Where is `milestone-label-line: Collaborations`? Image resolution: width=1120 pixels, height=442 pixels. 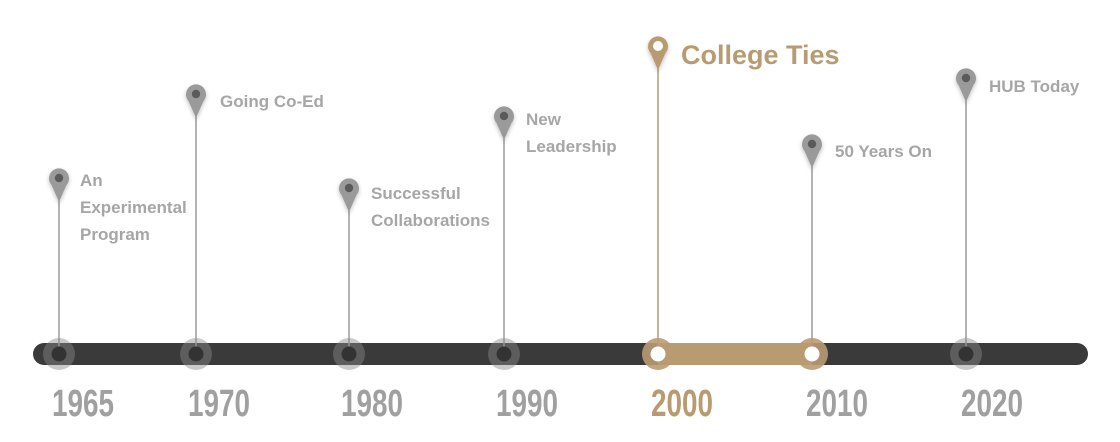
milestone-label-line: Collaborations is located at coordinates (430, 220).